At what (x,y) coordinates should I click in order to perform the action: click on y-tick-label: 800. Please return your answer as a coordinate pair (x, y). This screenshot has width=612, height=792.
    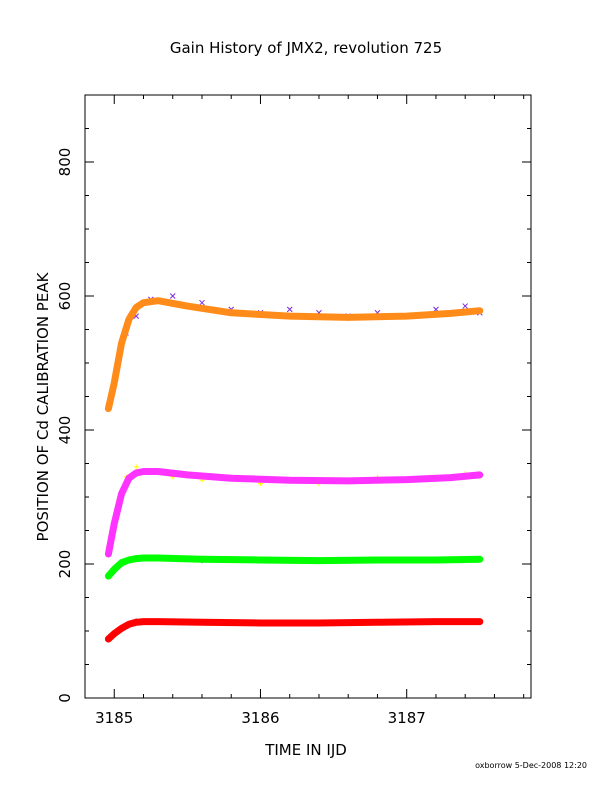
    Looking at the image, I should click on (65, 162).